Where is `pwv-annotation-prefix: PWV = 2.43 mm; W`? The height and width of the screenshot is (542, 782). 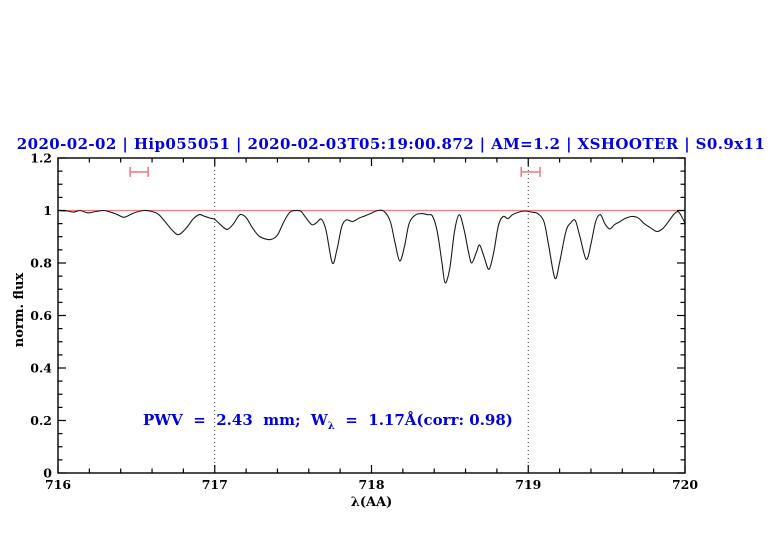 pwv-annotation-prefix: PWV = 2.43 mm; W is located at coordinates (235, 420).